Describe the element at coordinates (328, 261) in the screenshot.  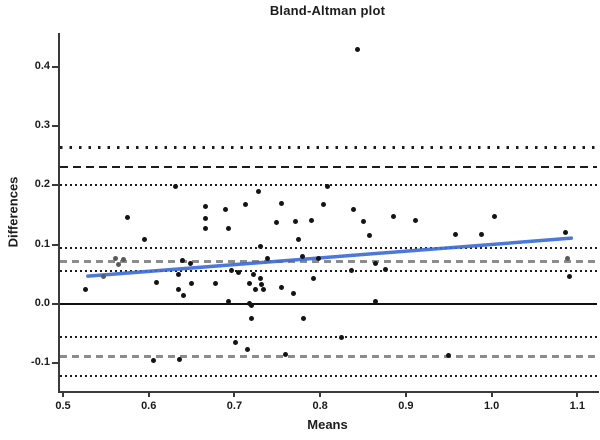
I see `mean-difference` at that location.